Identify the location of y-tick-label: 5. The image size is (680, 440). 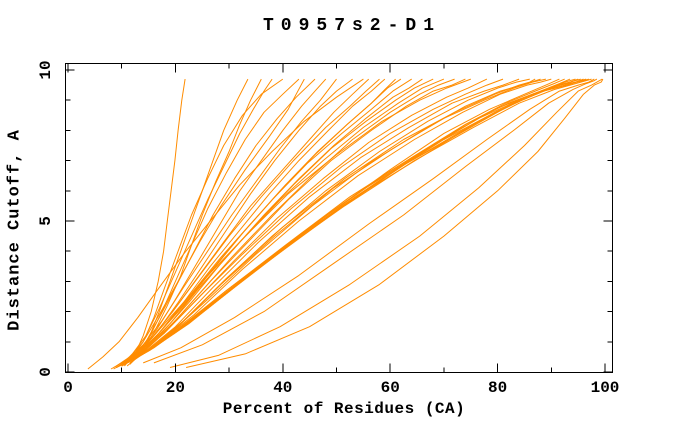
(46, 221).